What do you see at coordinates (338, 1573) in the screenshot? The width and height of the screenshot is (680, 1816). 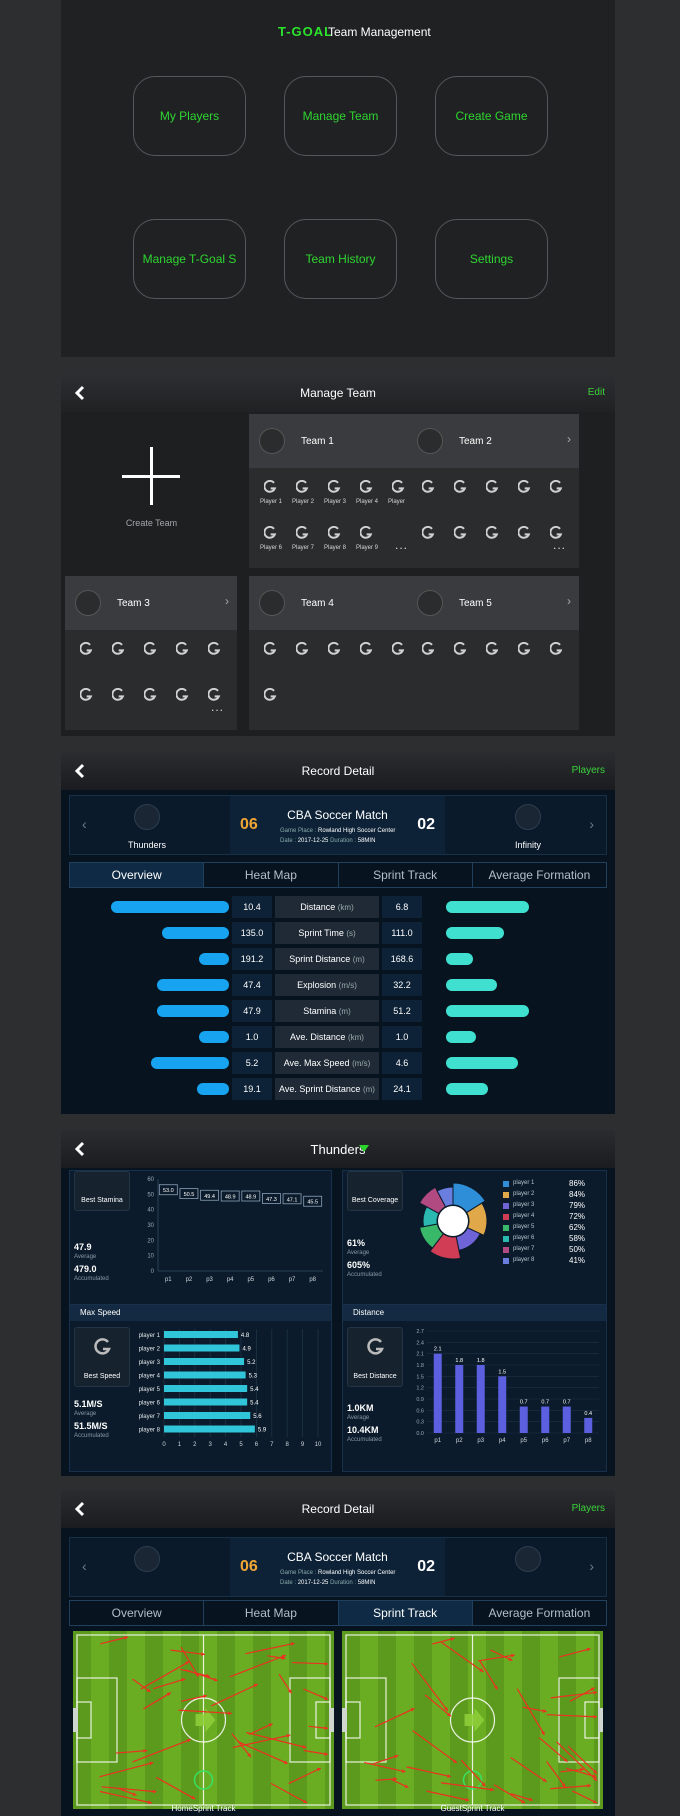 I see `game-place: Game Place : Rowland High Soccer Center` at bounding box center [338, 1573].